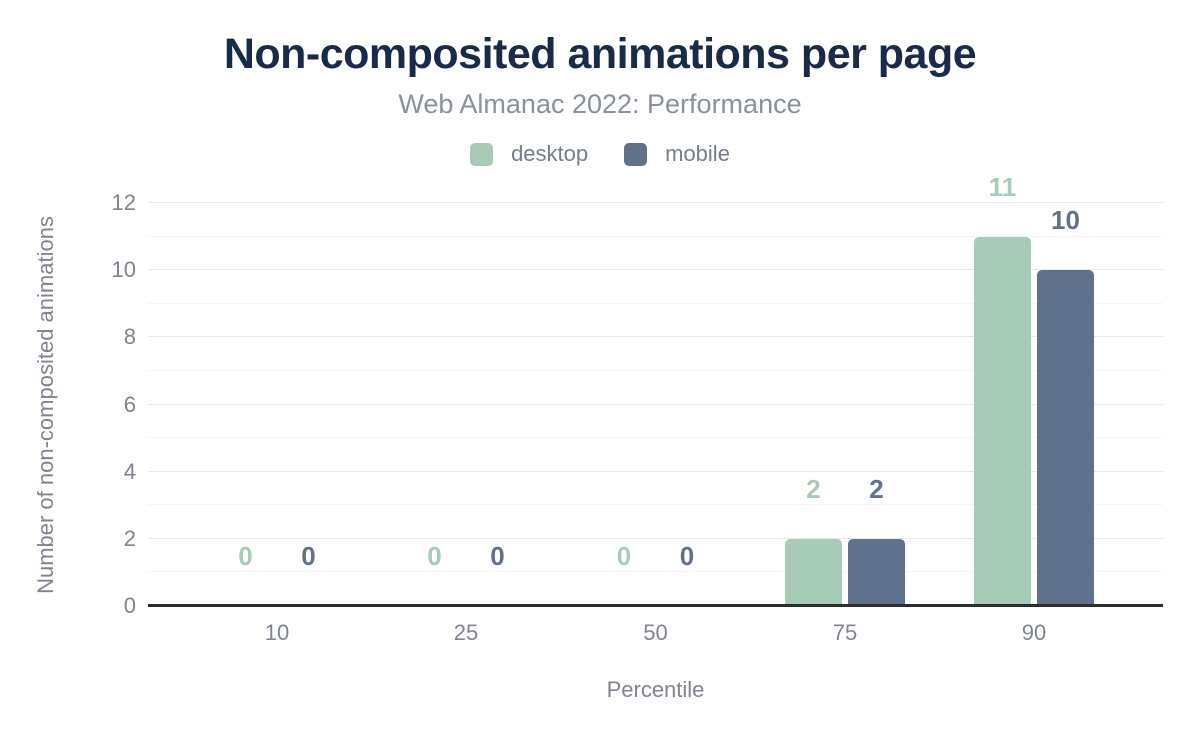  Describe the element at coordinates (1002, 186) in the screenshot. I see `bar-value-label-desktop-p90: 11` at that location.